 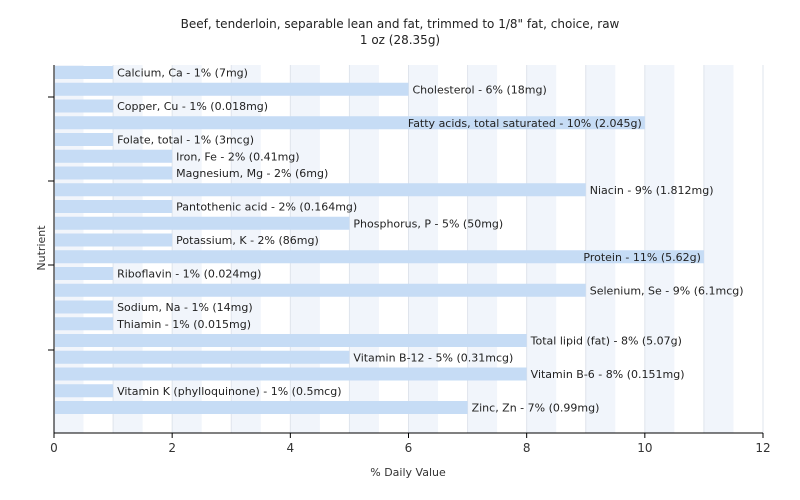 What do you see at coordinates (252, 173) in the screenshot?
I see `bar-label: Magnesium, Mg - 2% (6mg)` at bounding box center [252, 173].